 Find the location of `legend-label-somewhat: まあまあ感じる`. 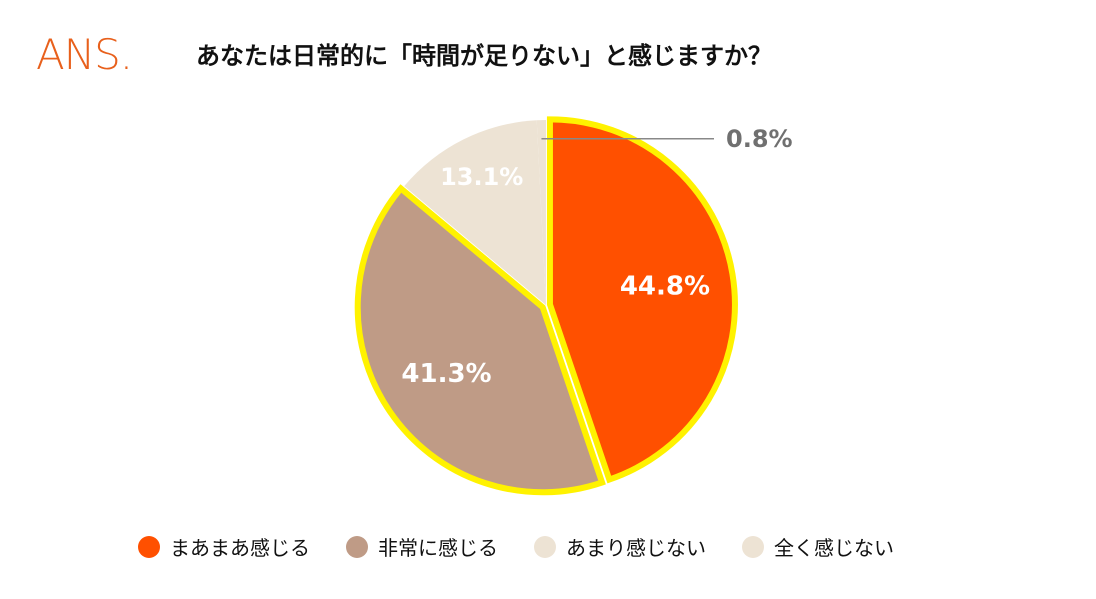

legend-label-somewhat: まあまあ感じる is located at coordinates (240, 548).